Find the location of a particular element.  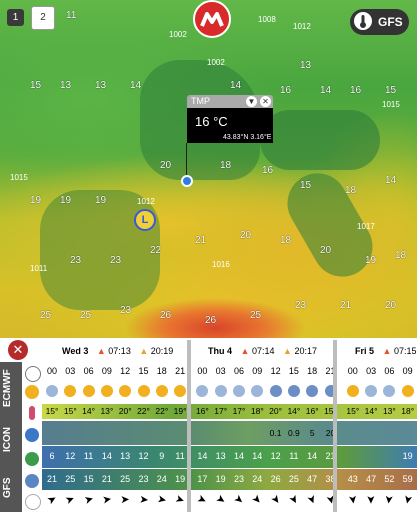

hour-cell: 18 is located at coordinates (161, 371).